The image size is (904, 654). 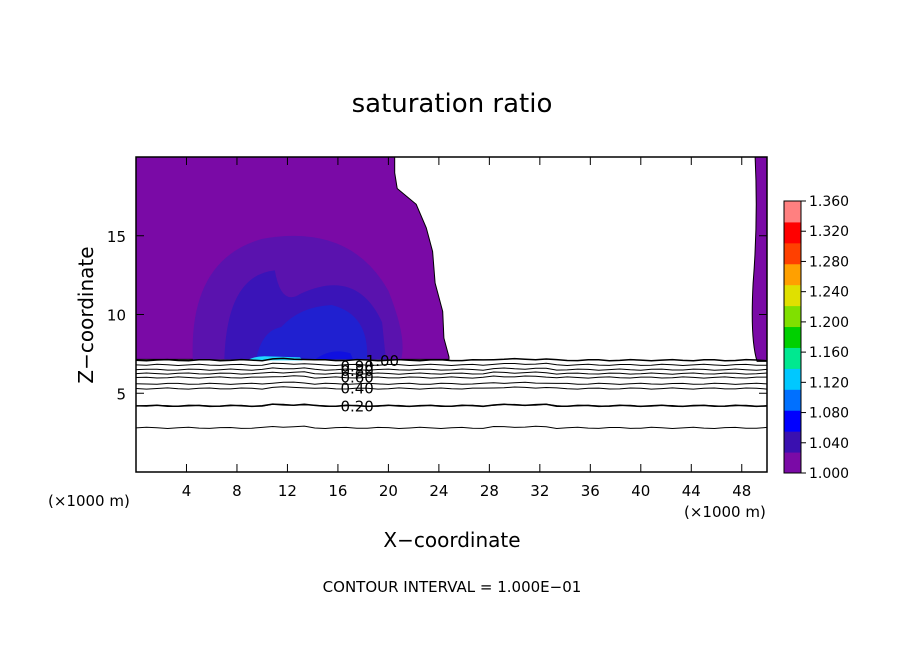 I want to click on colorbar-label: 1.000, so click(x=829, y=474).